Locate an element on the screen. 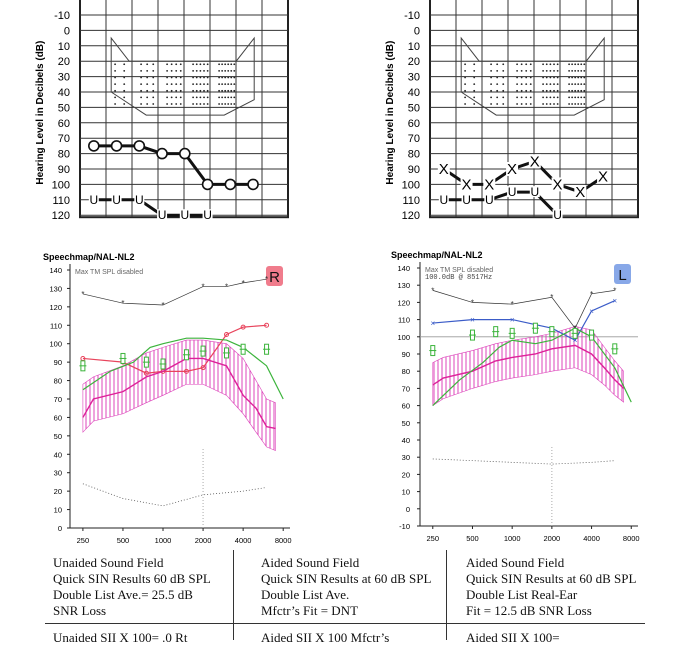  cell-line: Quick SIN Results 60 dB SPL is located at coordinates (132, 578).